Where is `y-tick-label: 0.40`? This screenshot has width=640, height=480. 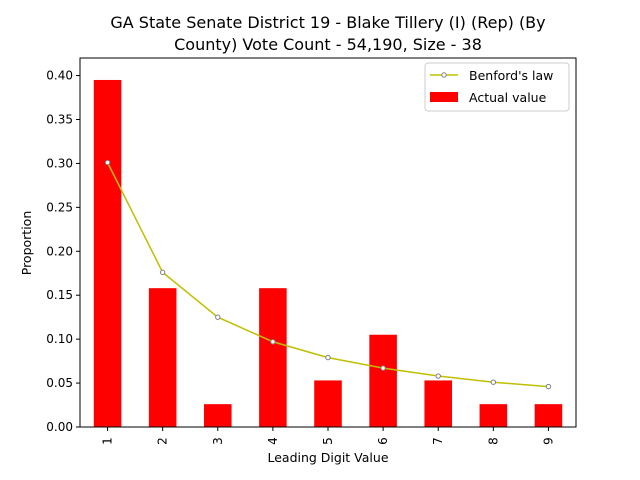 y-tick-label: 0.40 is located at coordinates (59, 76).